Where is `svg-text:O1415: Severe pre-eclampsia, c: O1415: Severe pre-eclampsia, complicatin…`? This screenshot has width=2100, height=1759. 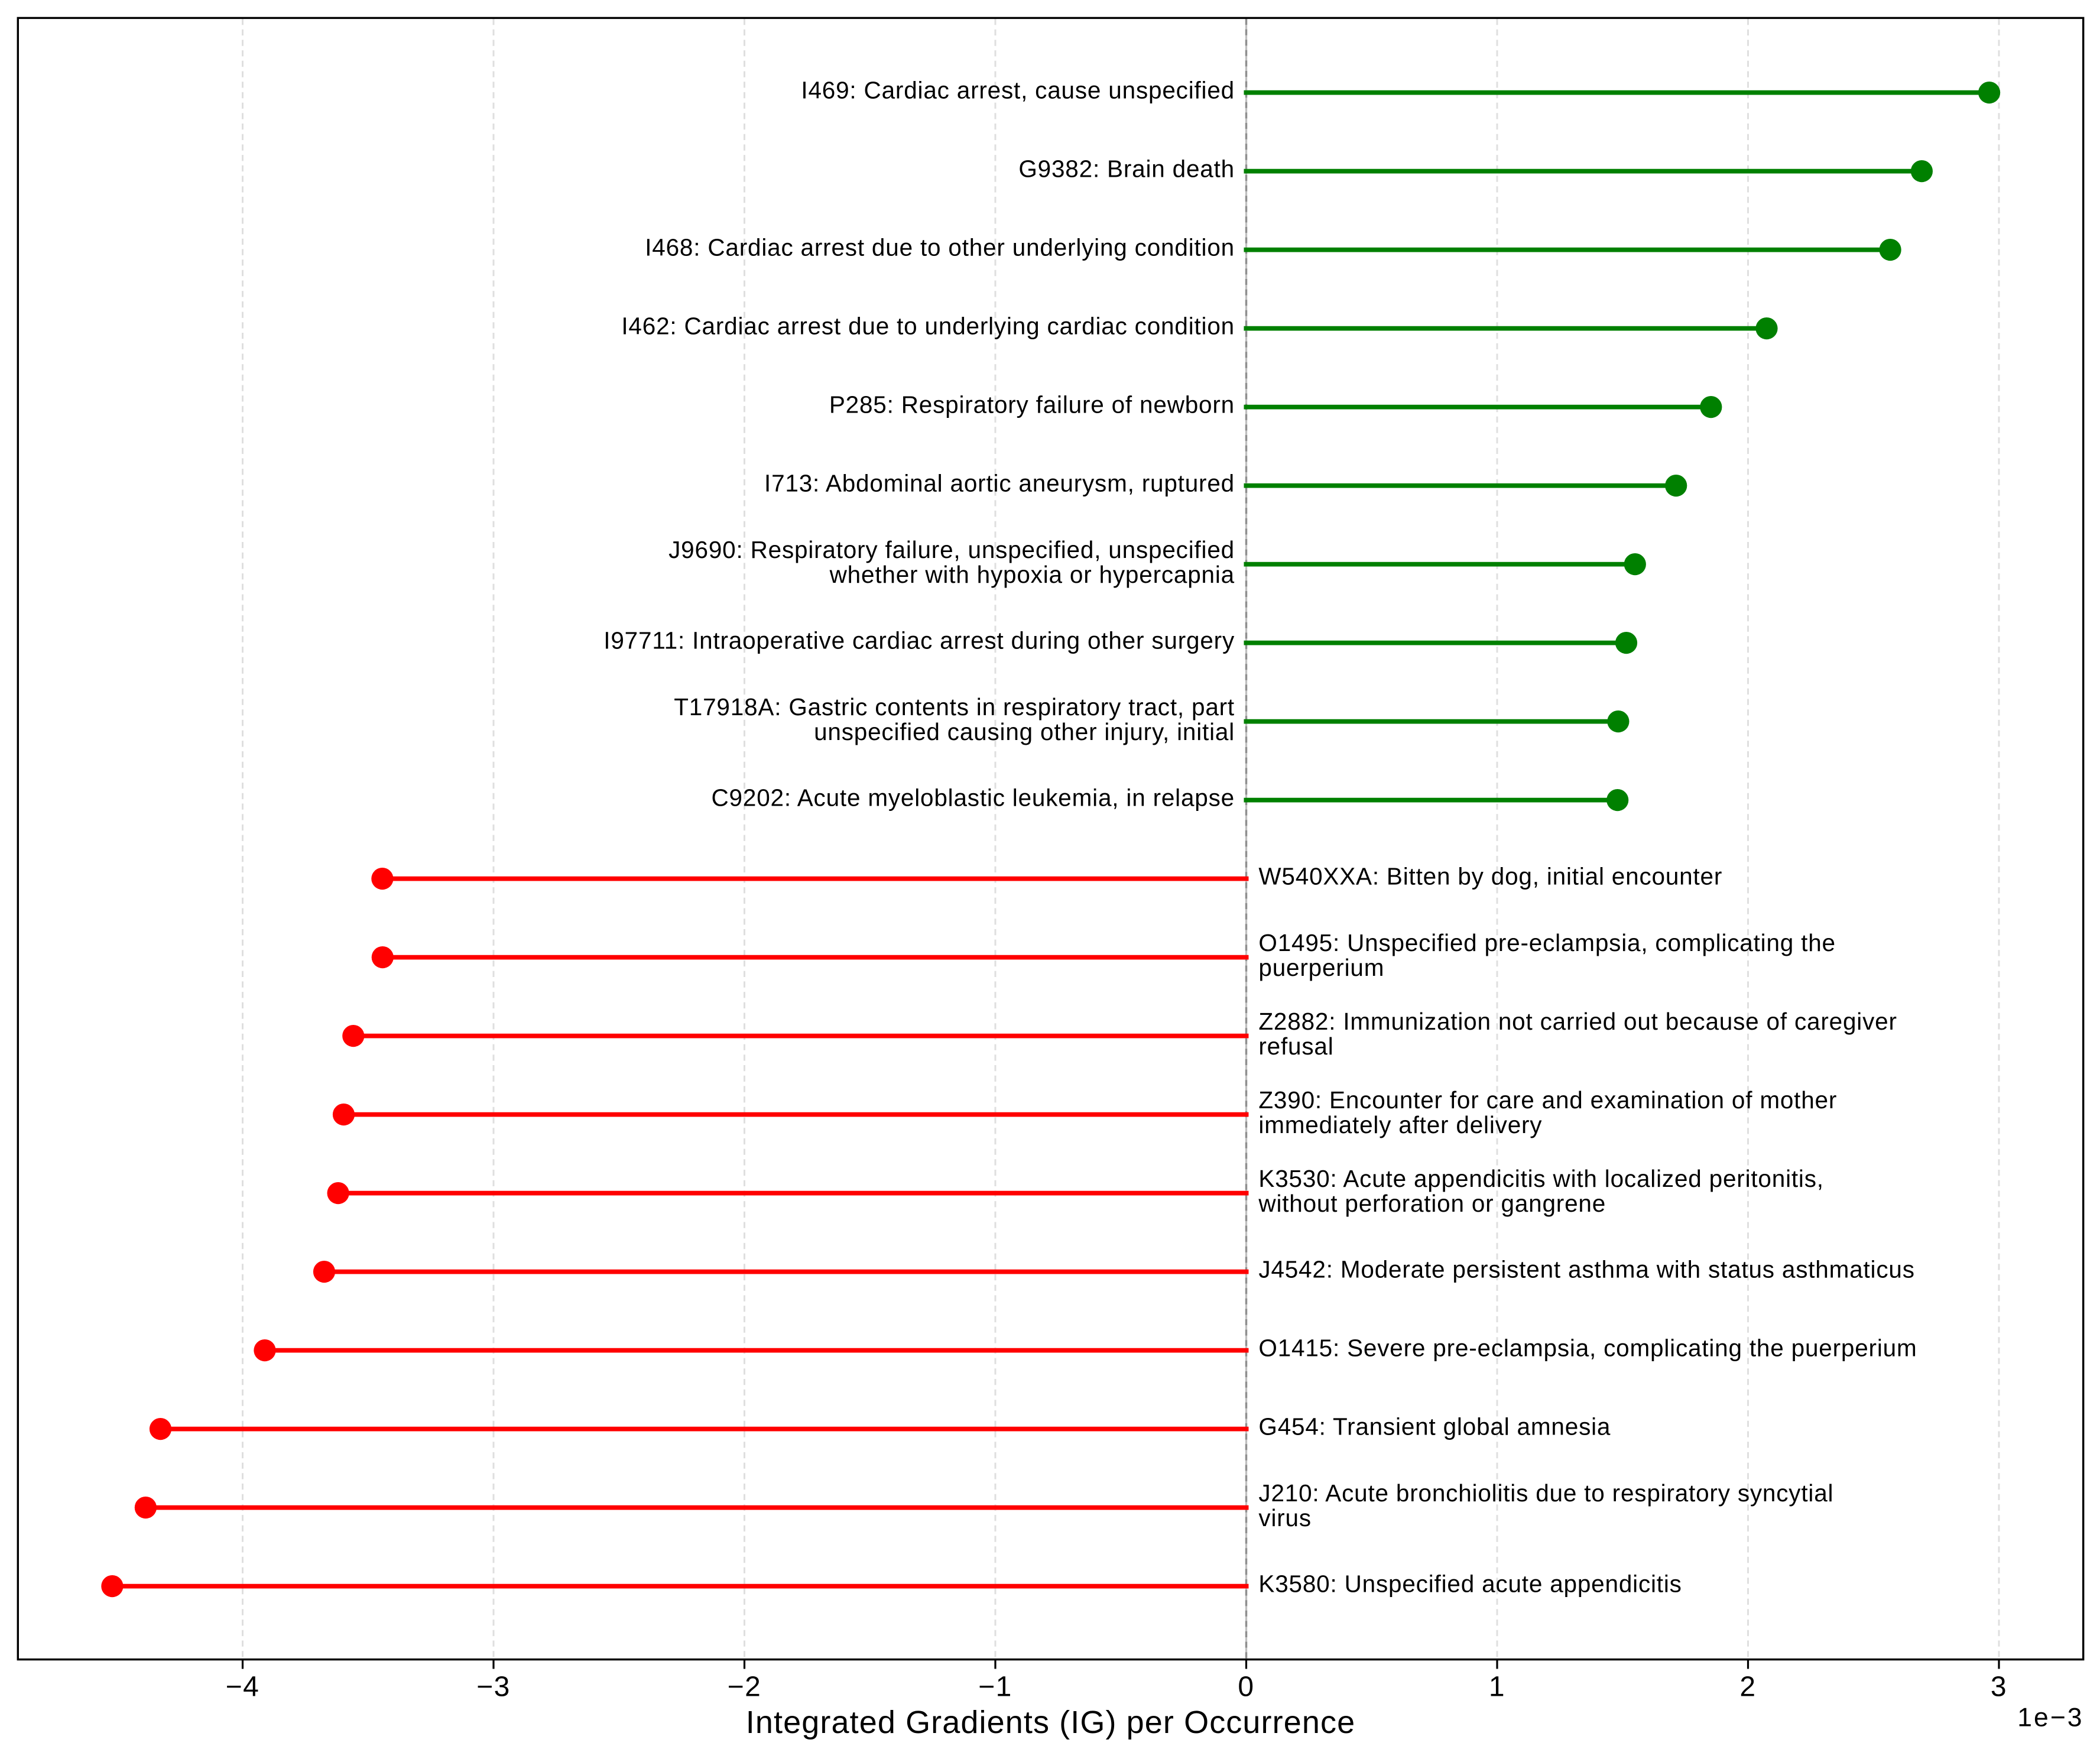 svg-text:O1415: Severe pre-eclampsia, c: O1415: Severe pre-eclampsia, complicatin… is located at coordinates (1587, 1348).